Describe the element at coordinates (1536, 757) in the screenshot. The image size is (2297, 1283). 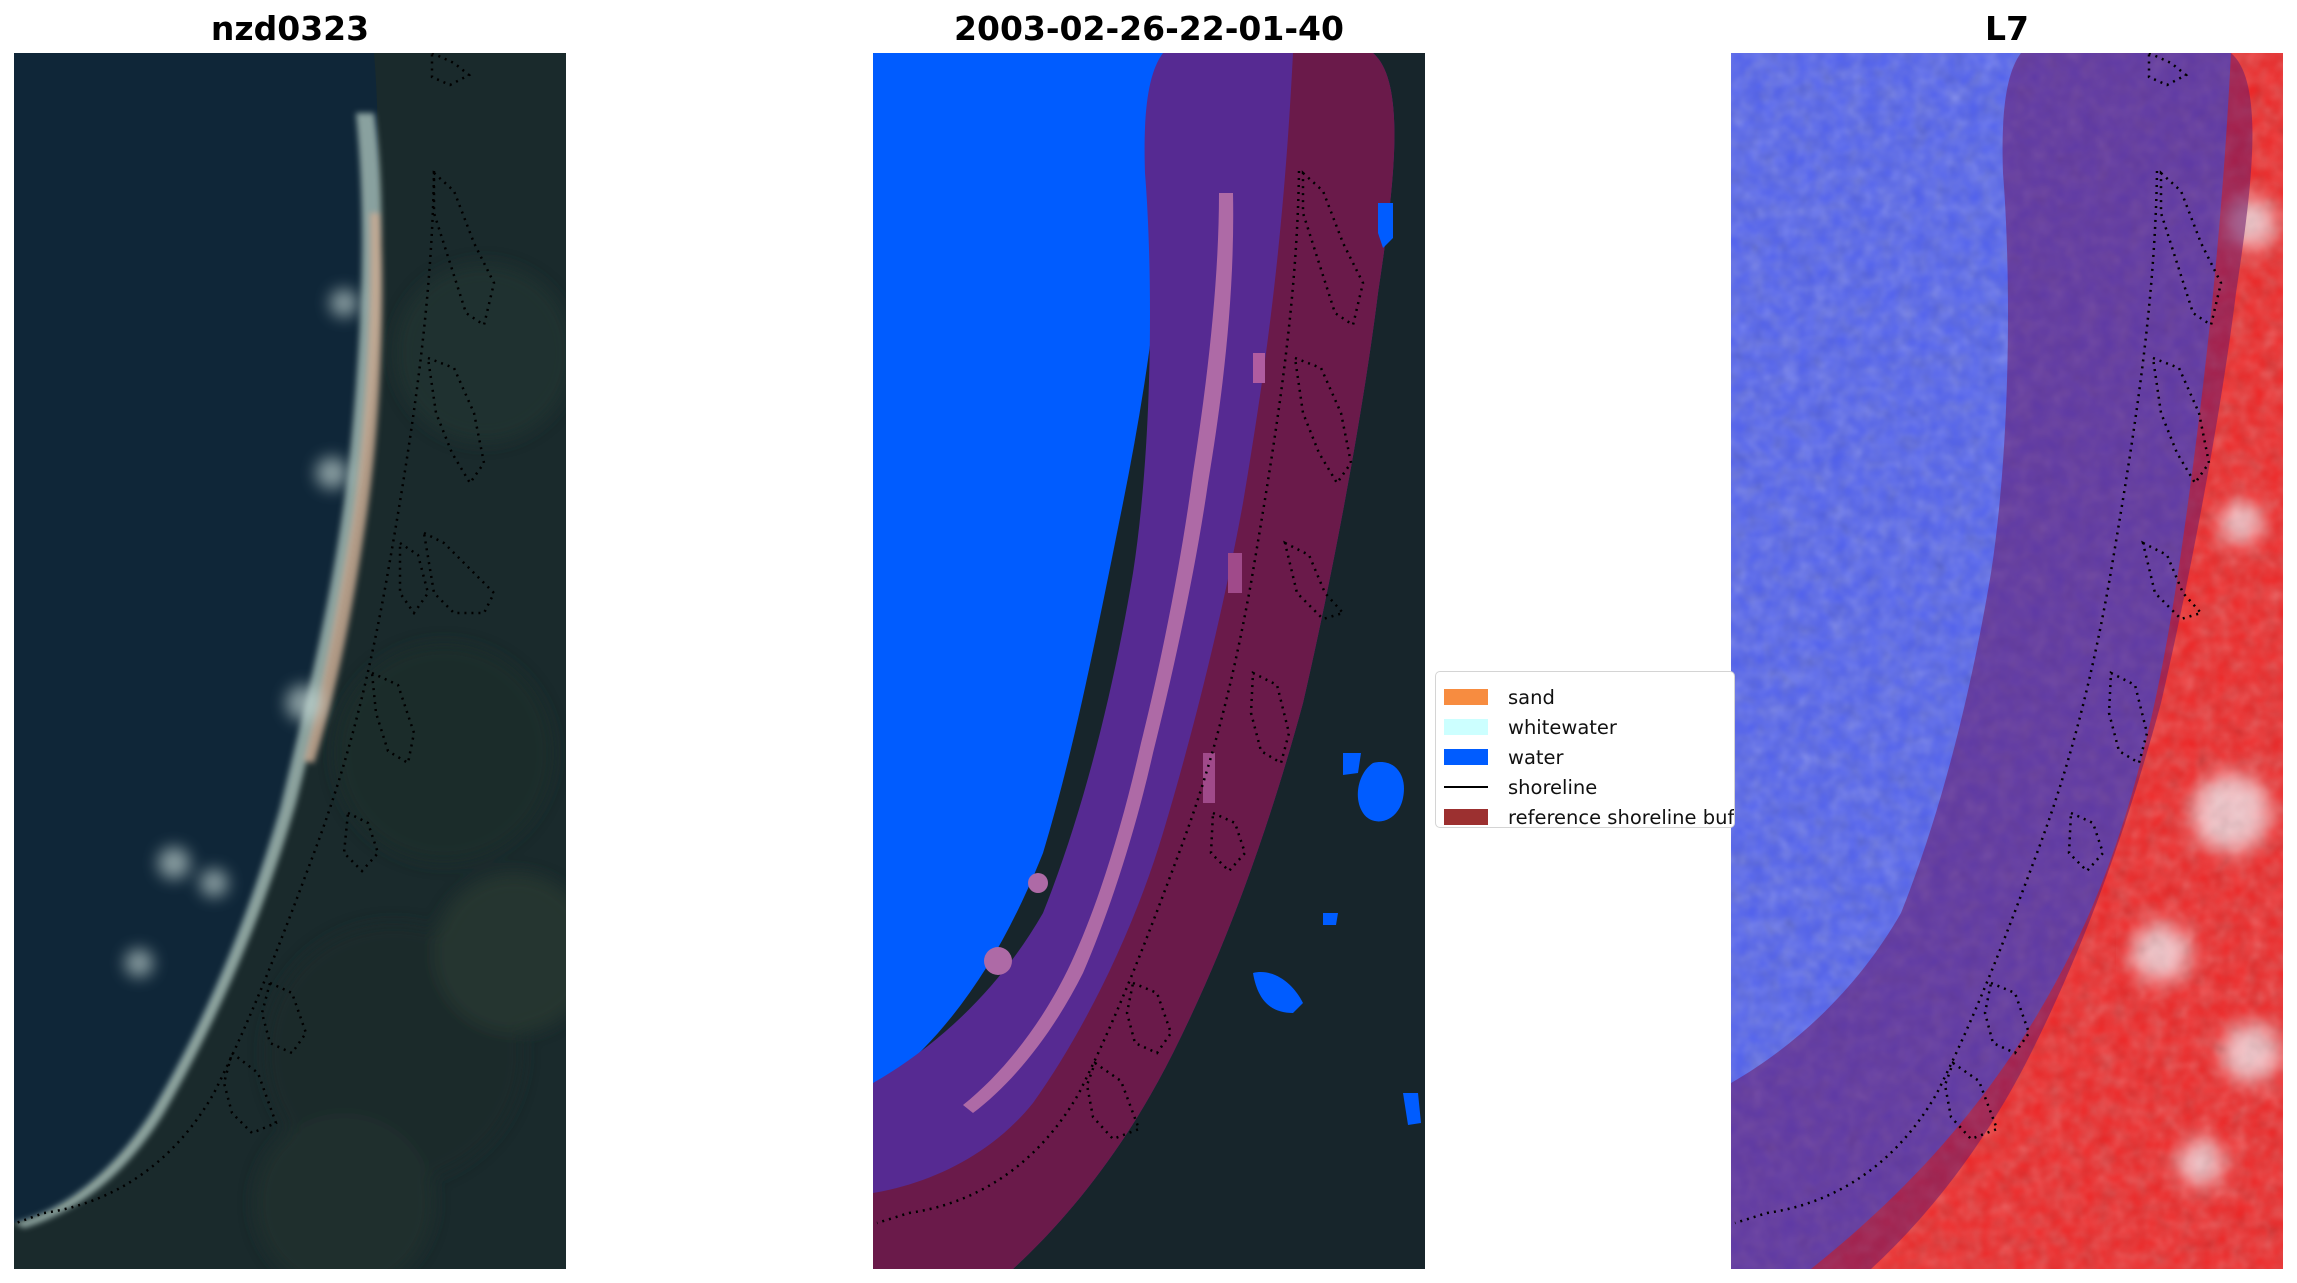
I see `legend-label-water: water` at that location.